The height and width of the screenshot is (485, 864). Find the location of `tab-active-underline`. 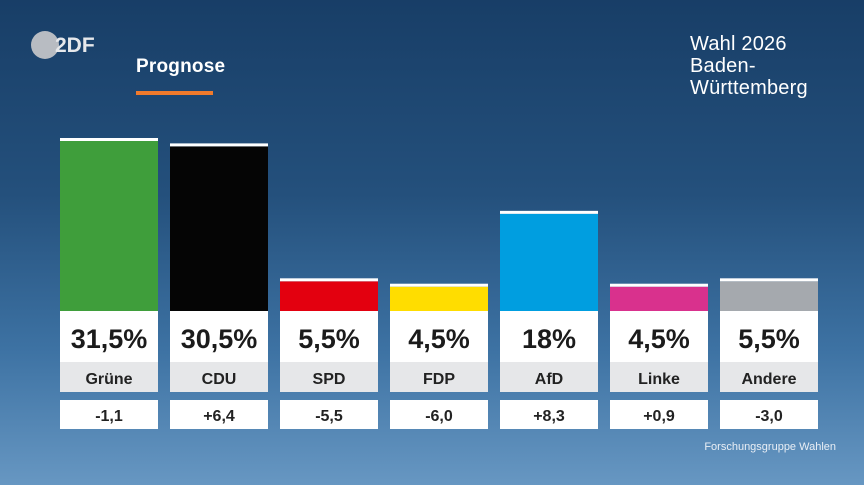

tab-active-underline is located at coordinates (174, 93).